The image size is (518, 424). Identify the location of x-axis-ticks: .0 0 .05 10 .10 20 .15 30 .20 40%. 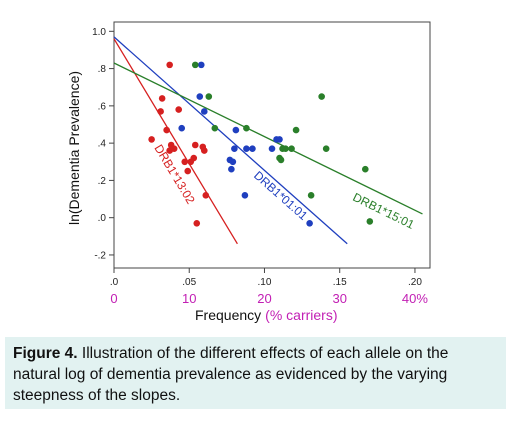
(269, 287).